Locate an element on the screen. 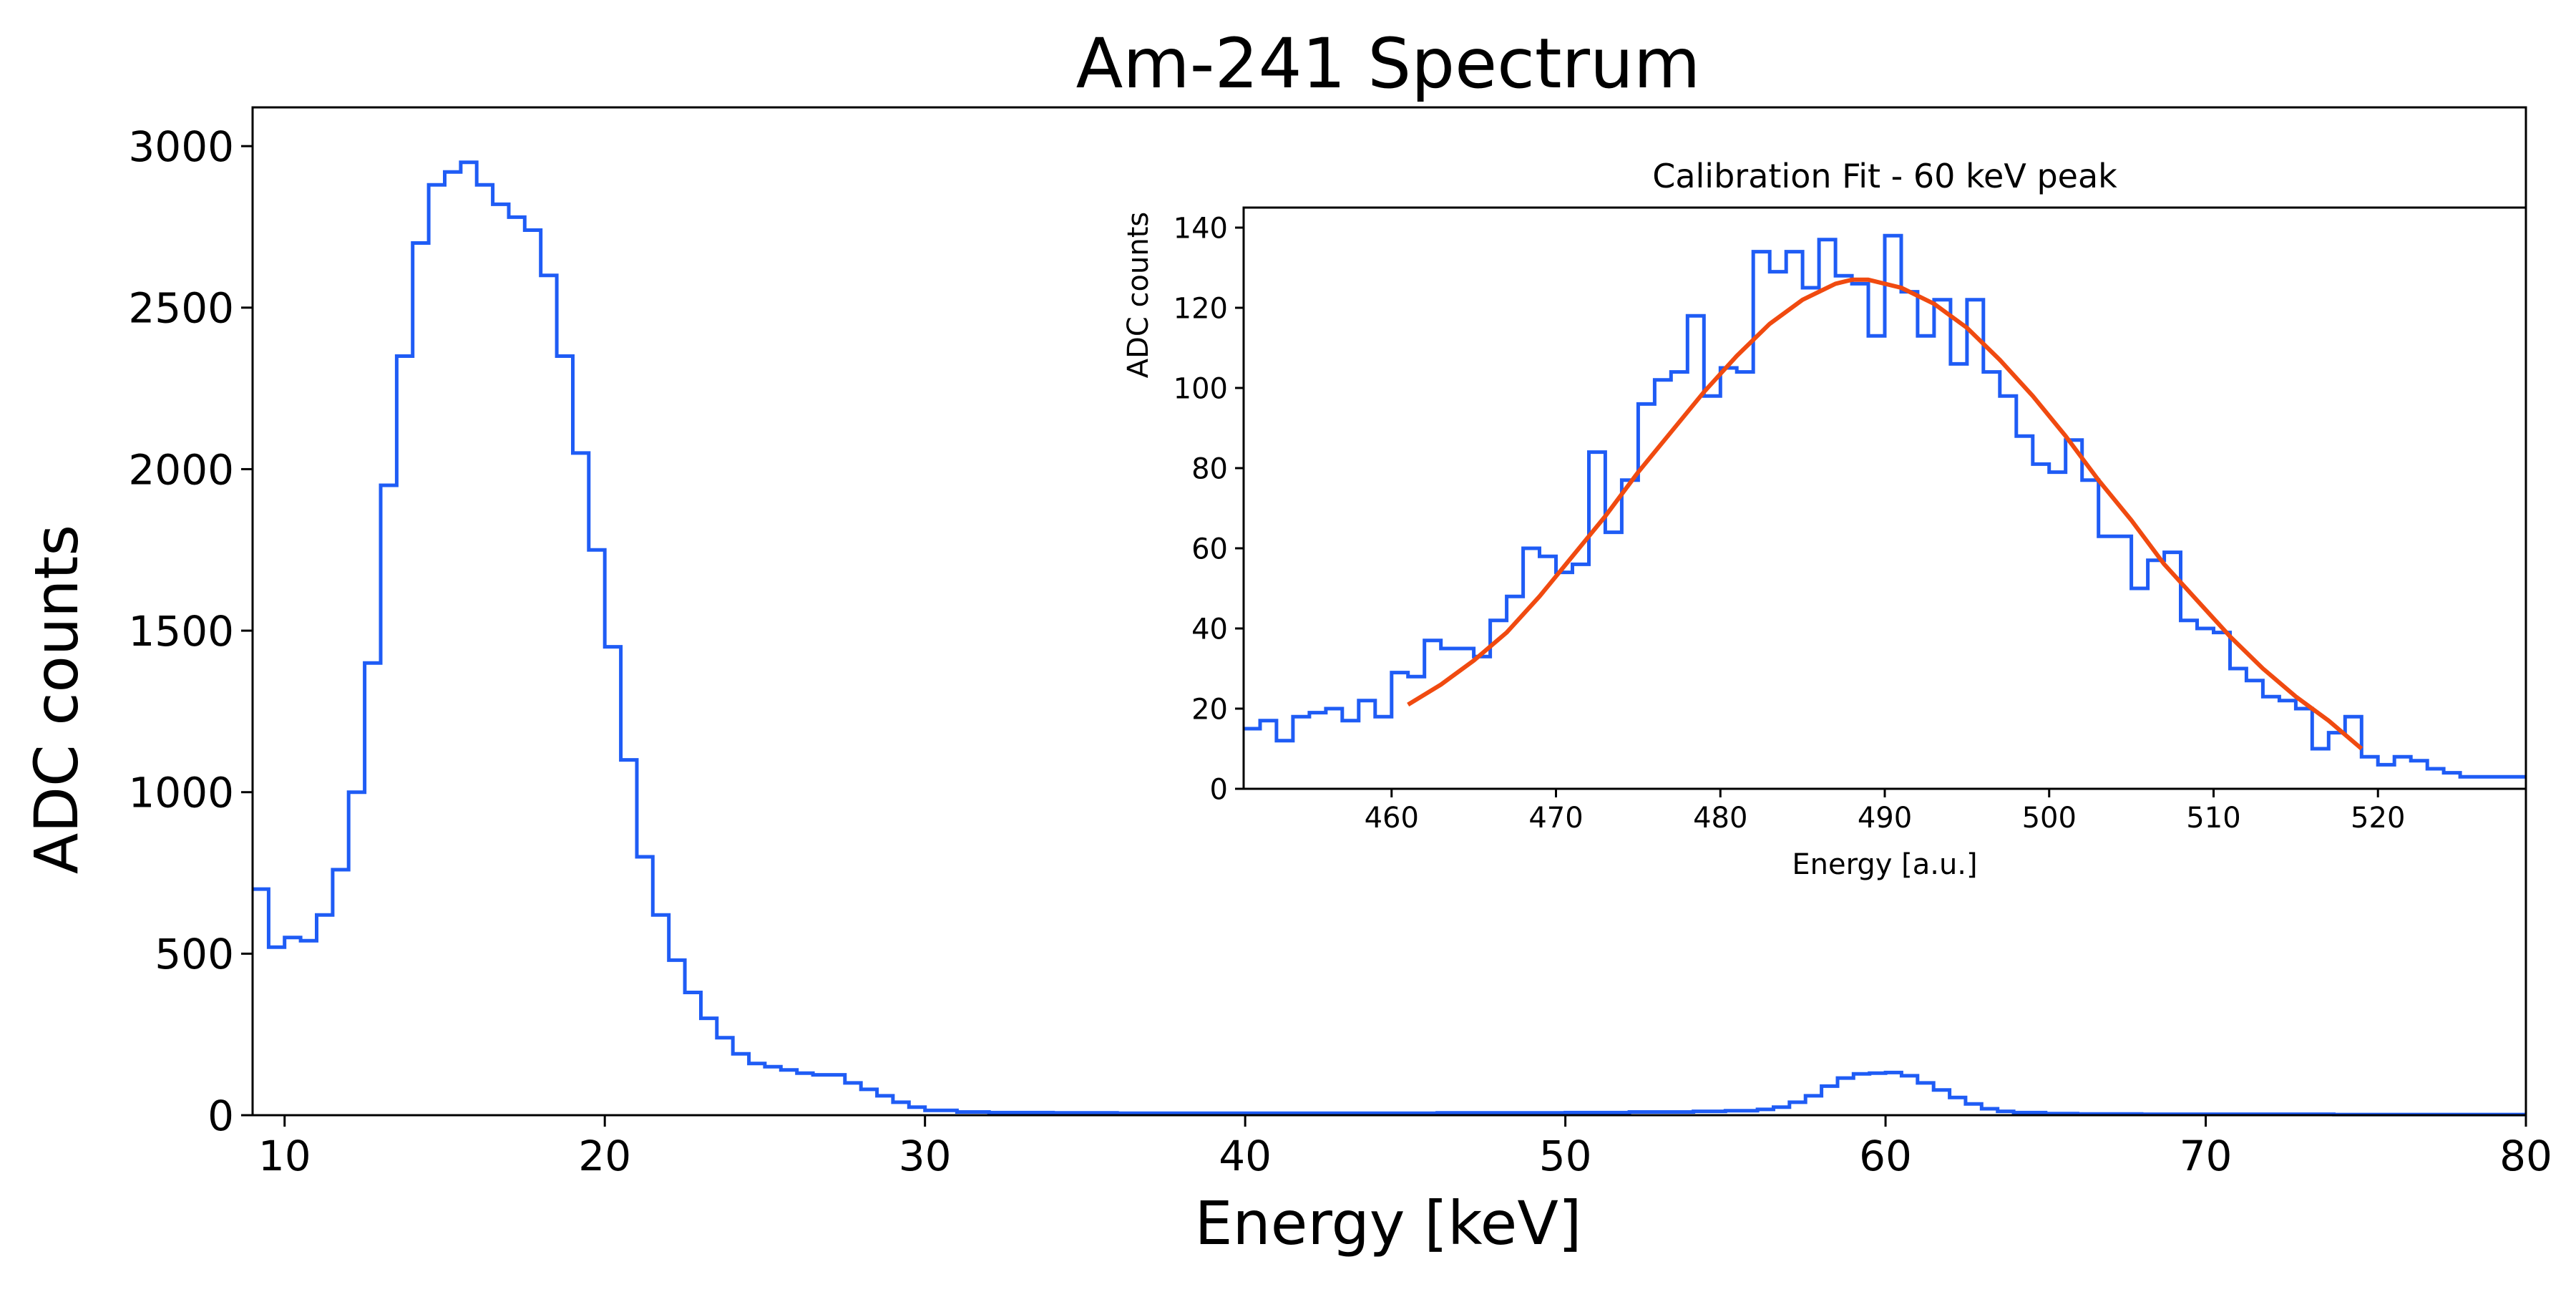  inset-y-tick-label: 20 is located at coordinates (1209, 709).